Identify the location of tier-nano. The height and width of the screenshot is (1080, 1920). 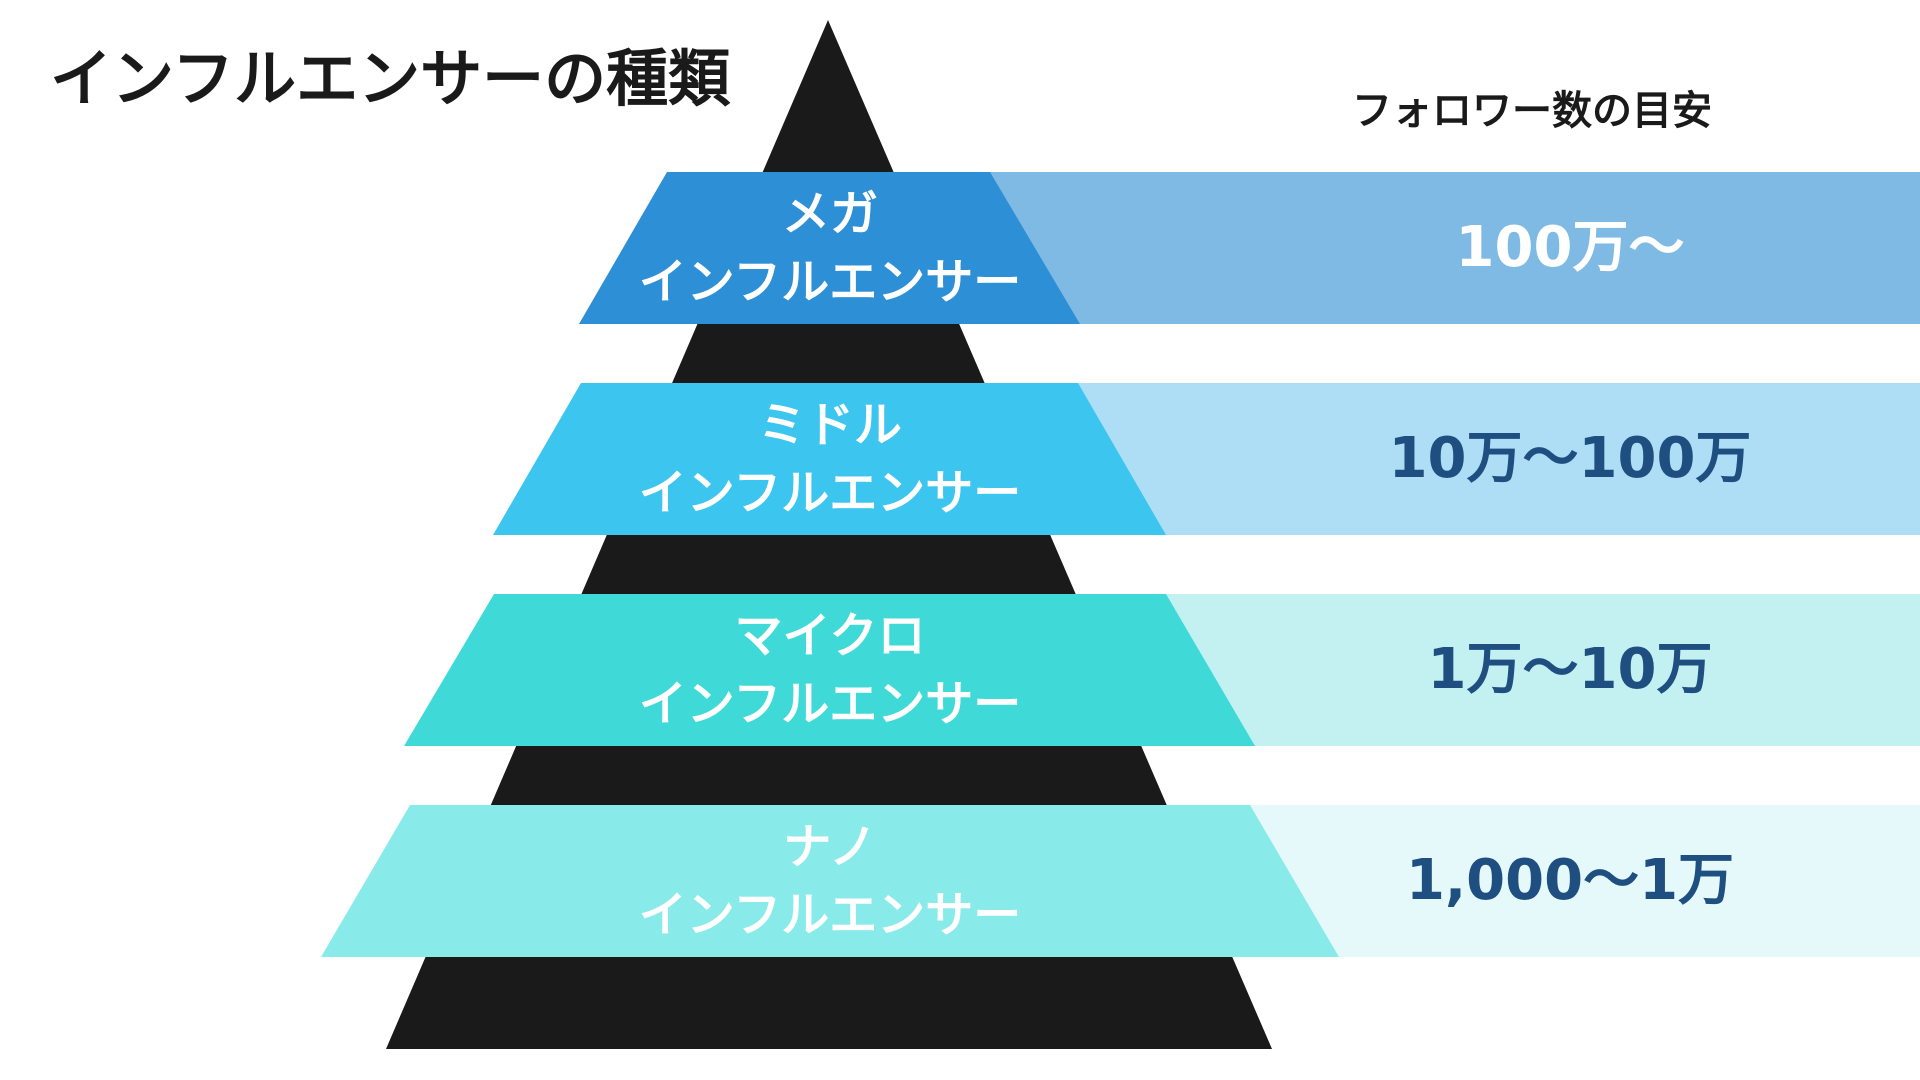
(830, 881).